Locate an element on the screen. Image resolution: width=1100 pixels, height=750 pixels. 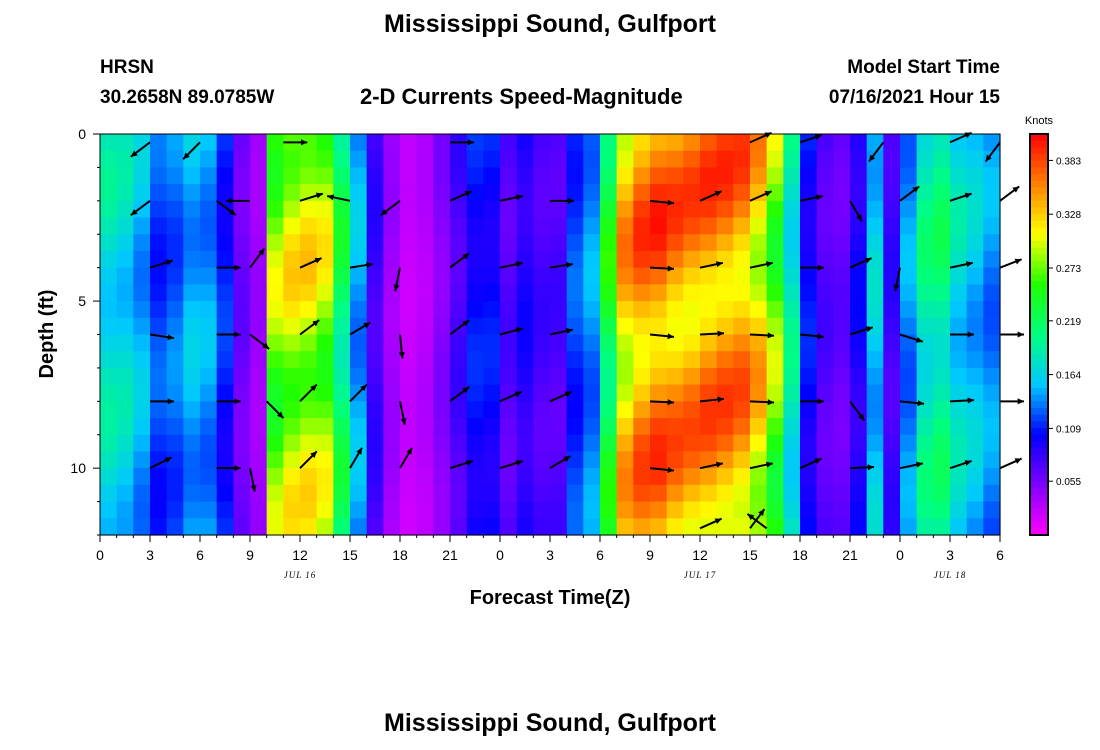
y-tick-label: 5 is located at coordinates (82, 301).